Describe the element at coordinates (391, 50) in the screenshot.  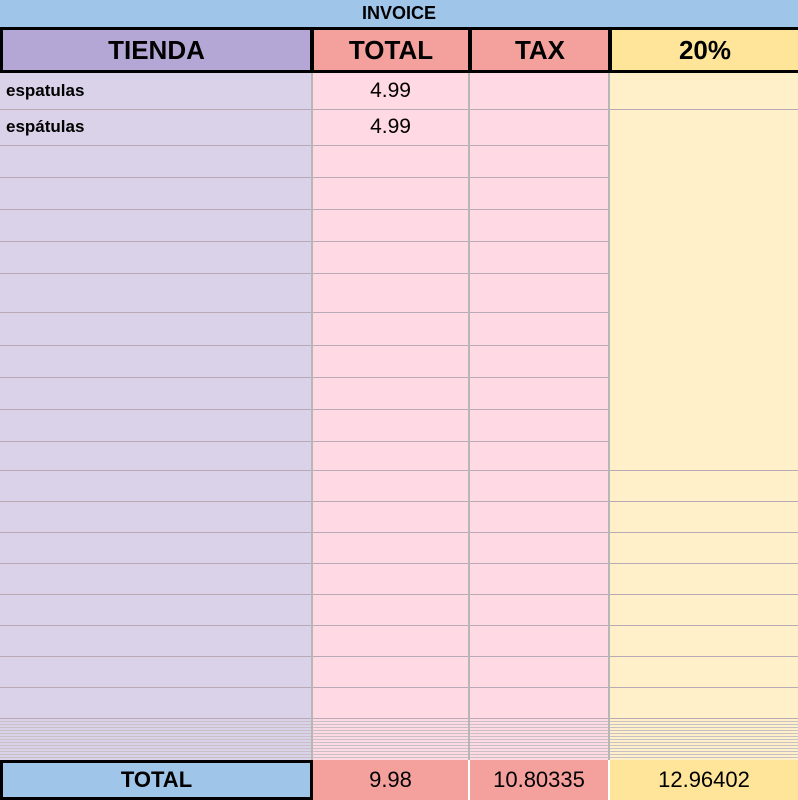
I see `column-header: TOTAL` at that location.